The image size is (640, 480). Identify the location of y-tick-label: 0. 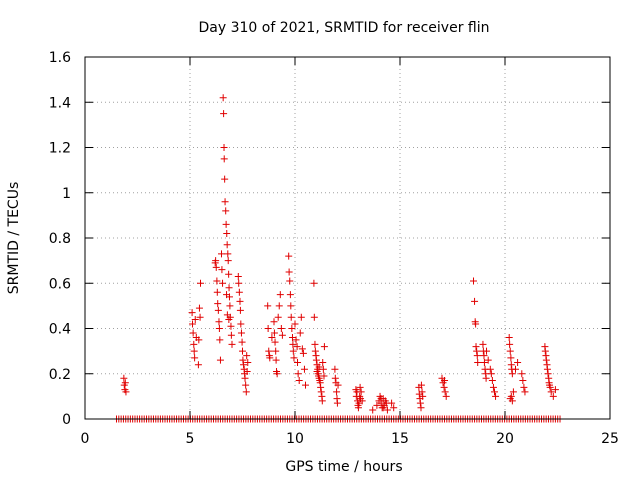
(66, 420).